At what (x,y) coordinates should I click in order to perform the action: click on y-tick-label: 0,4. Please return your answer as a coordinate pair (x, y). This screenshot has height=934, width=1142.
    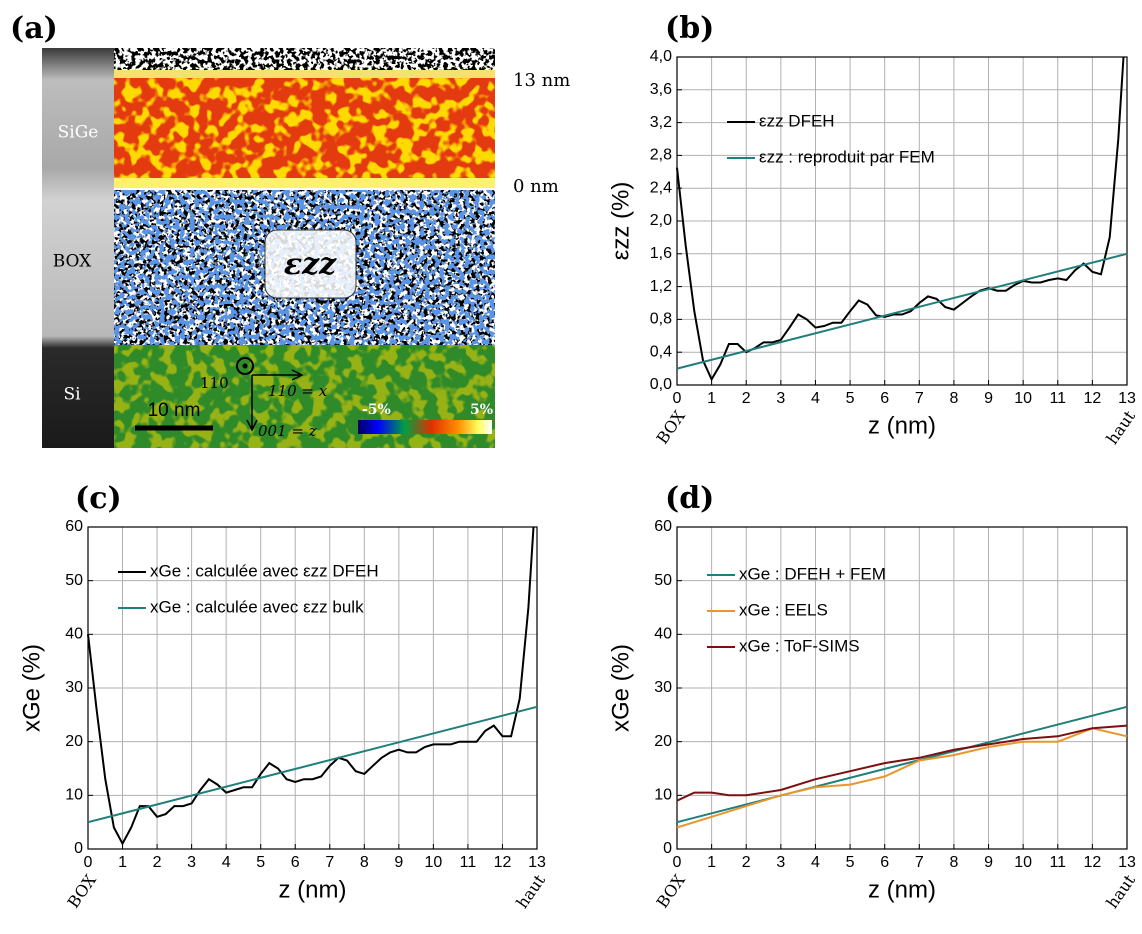
    Looking at the image, I should click on (661, 351).